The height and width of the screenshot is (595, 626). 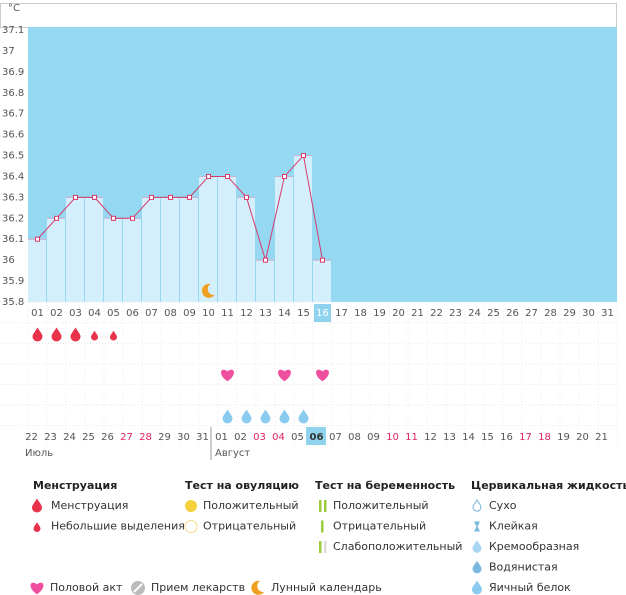 I want to click on date-label: 06, so click(x=317, y=437).